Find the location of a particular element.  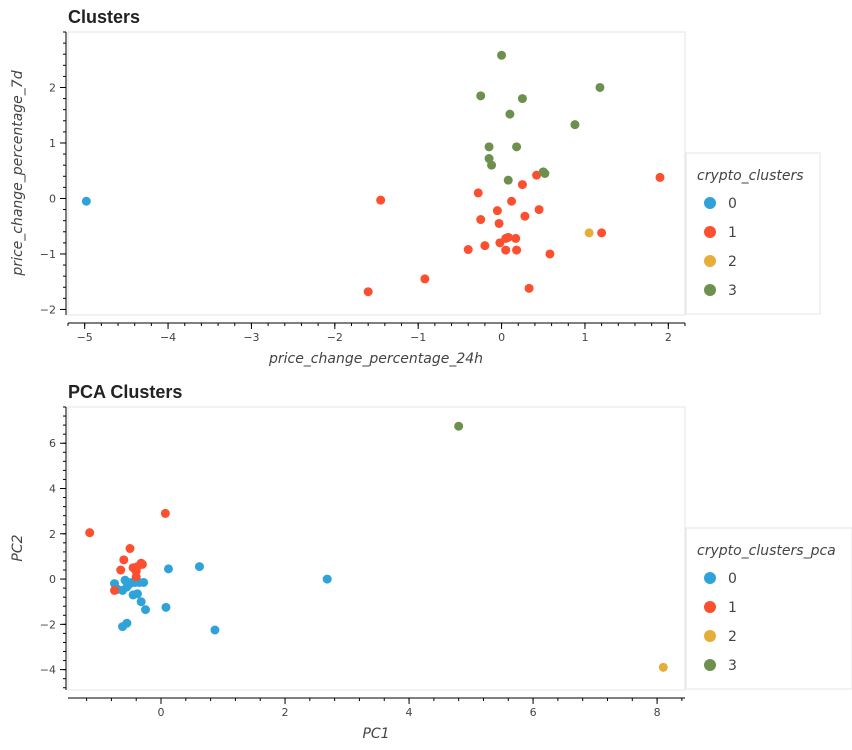

y-tick-label: −1 is located at coordinates (48, 254).